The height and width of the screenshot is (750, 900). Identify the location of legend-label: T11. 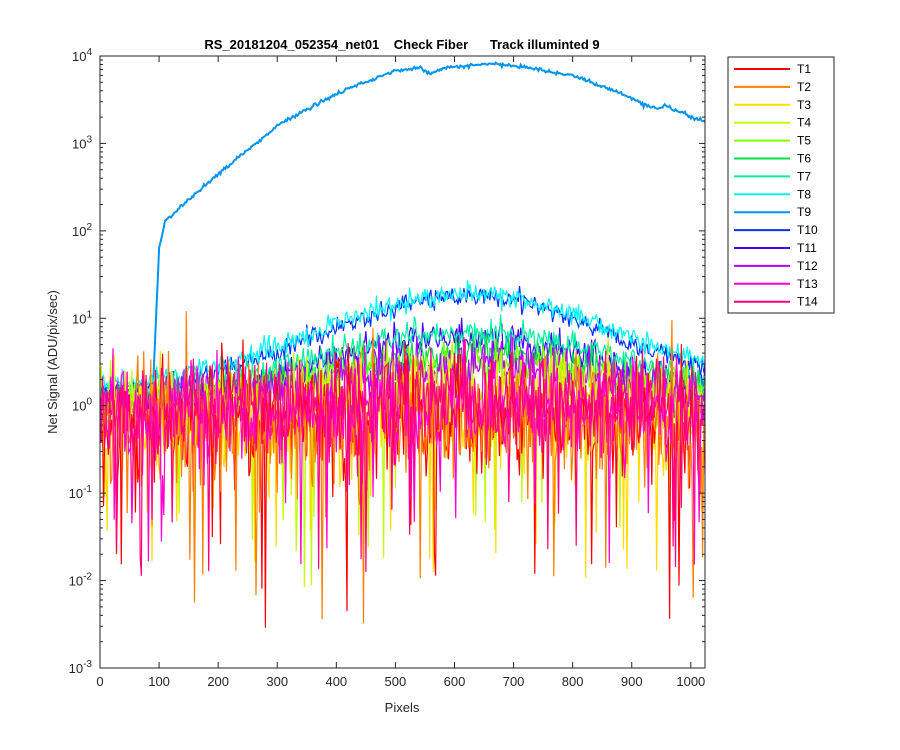
(807, 248).